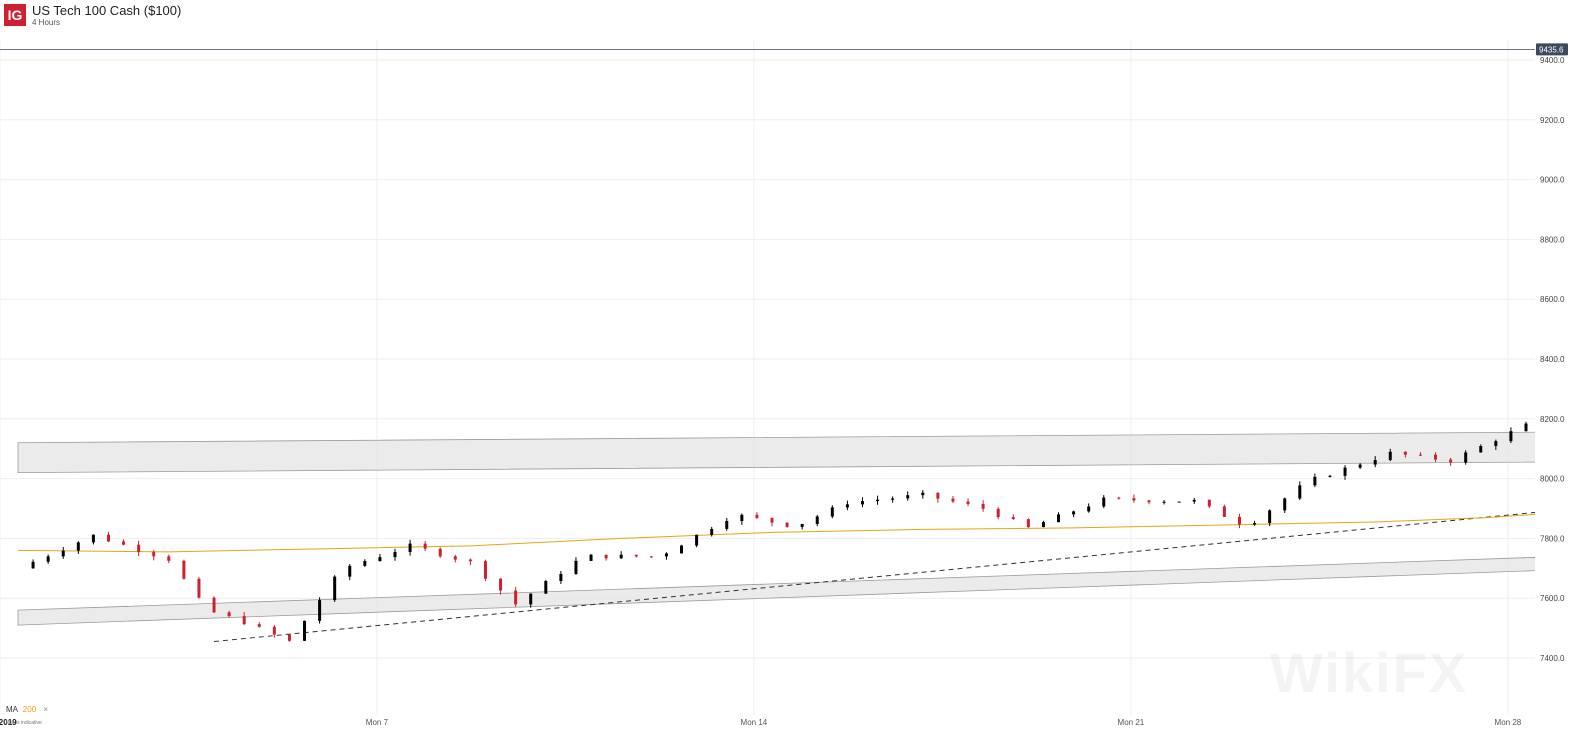 The image size is (1596, 742). Describe the element at coordinates (1552, 180) in the screenshot. I see `y-tick-label: 9000.0` at that location.